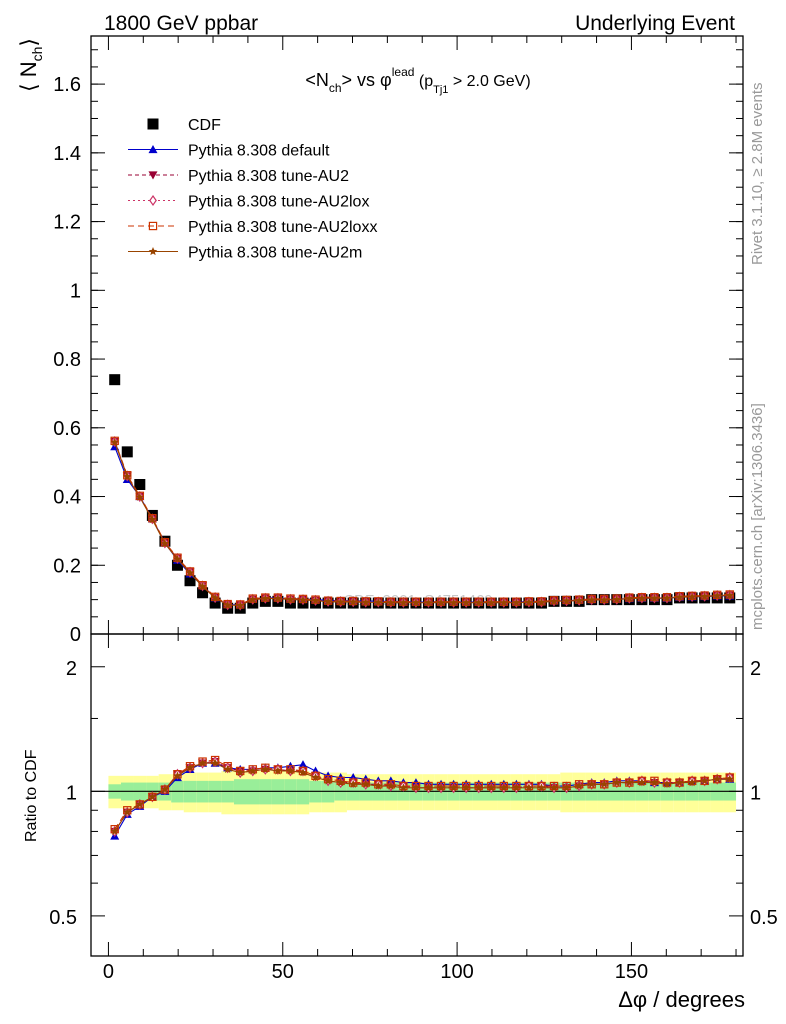  What do you see at coordinates (417, 80) in the screenshot?
I see `chart-title: <Nch> vs φlead (pTj1 > 2.0 GeV)` at bounding box center [417, 80].